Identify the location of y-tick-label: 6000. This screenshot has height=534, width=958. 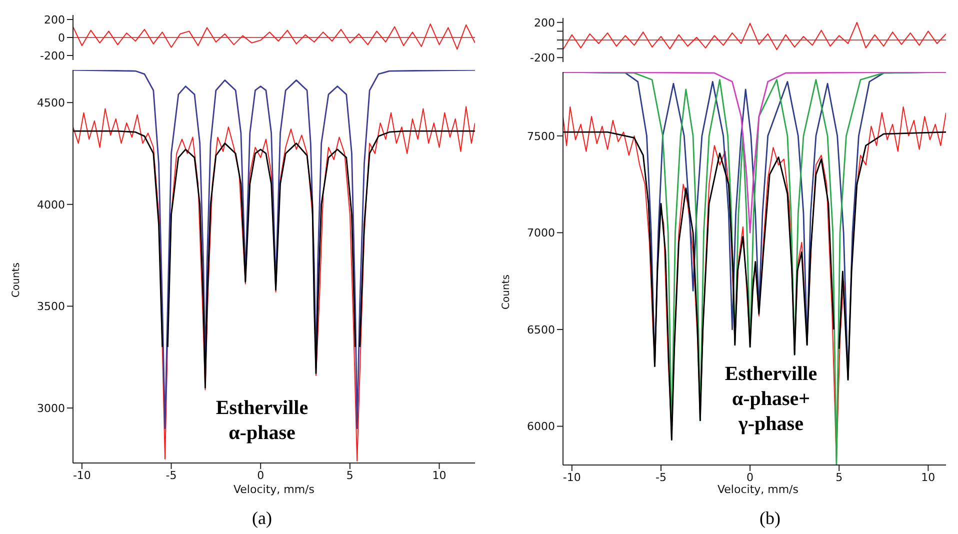
(541, 427).